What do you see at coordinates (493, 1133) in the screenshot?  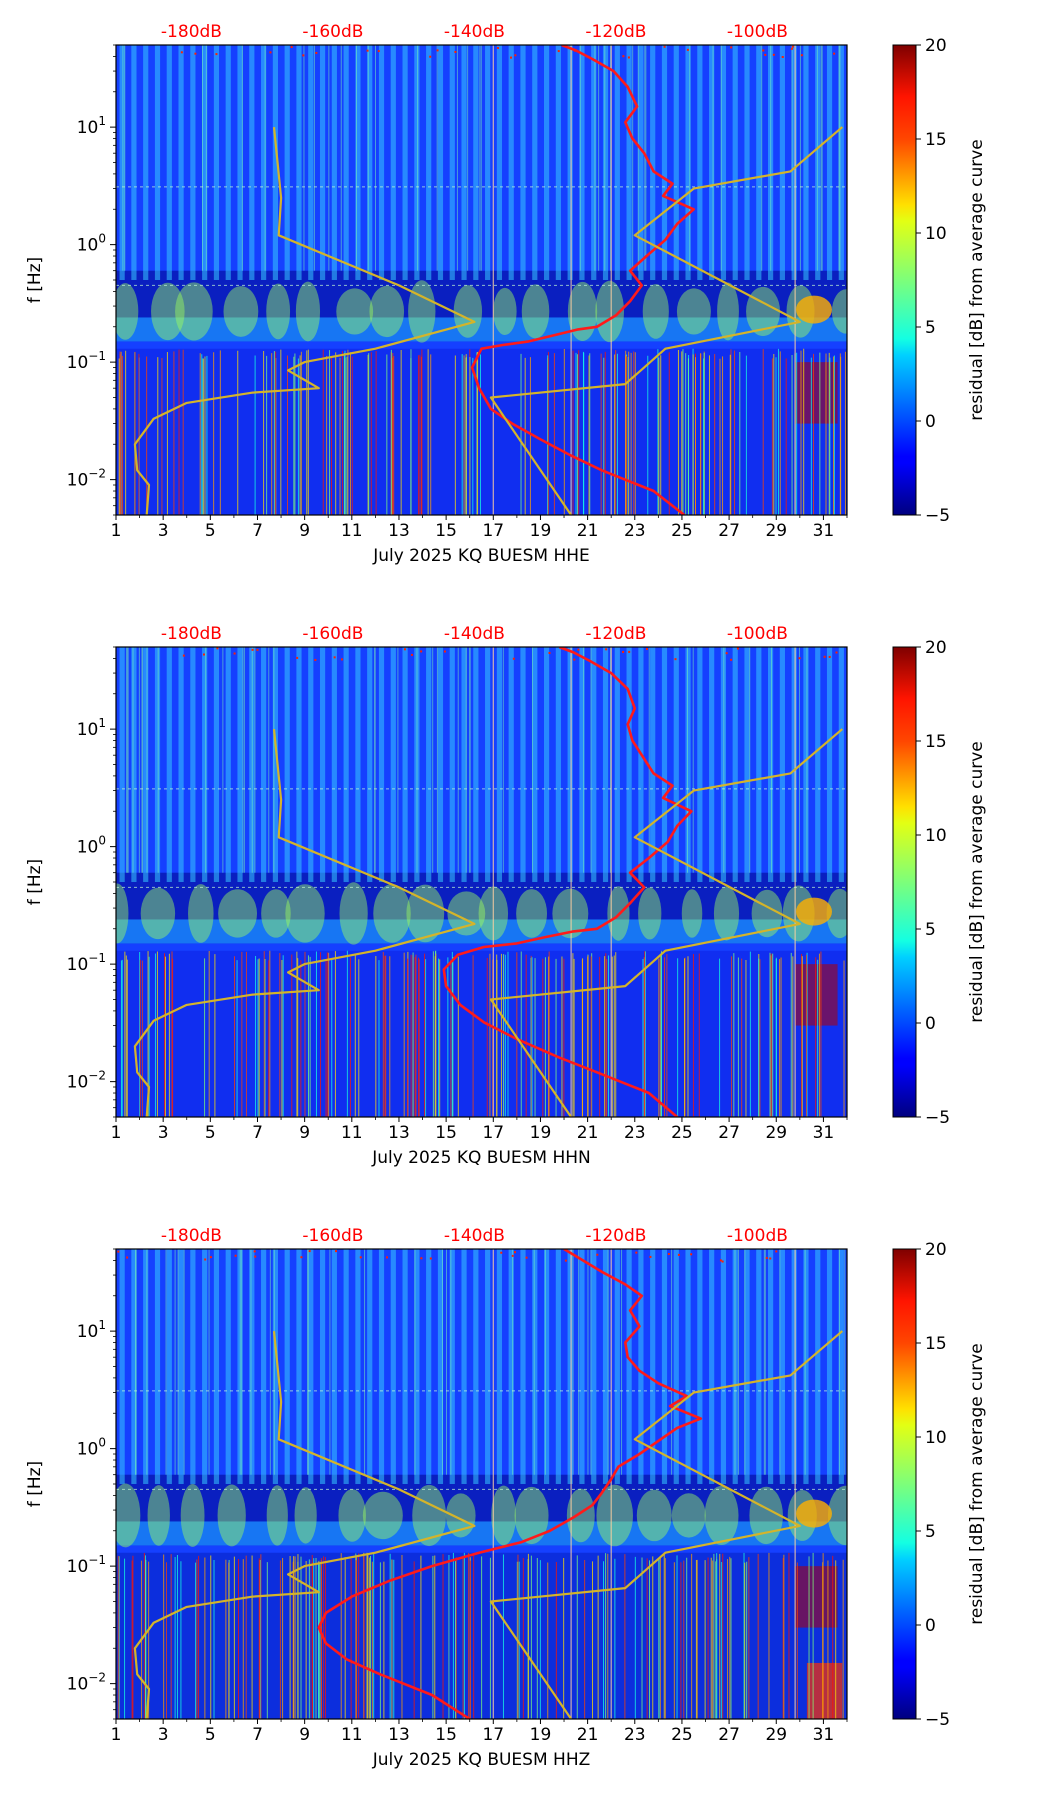 I see `x-tick-label: 17` at bounding box center [493, 1133].